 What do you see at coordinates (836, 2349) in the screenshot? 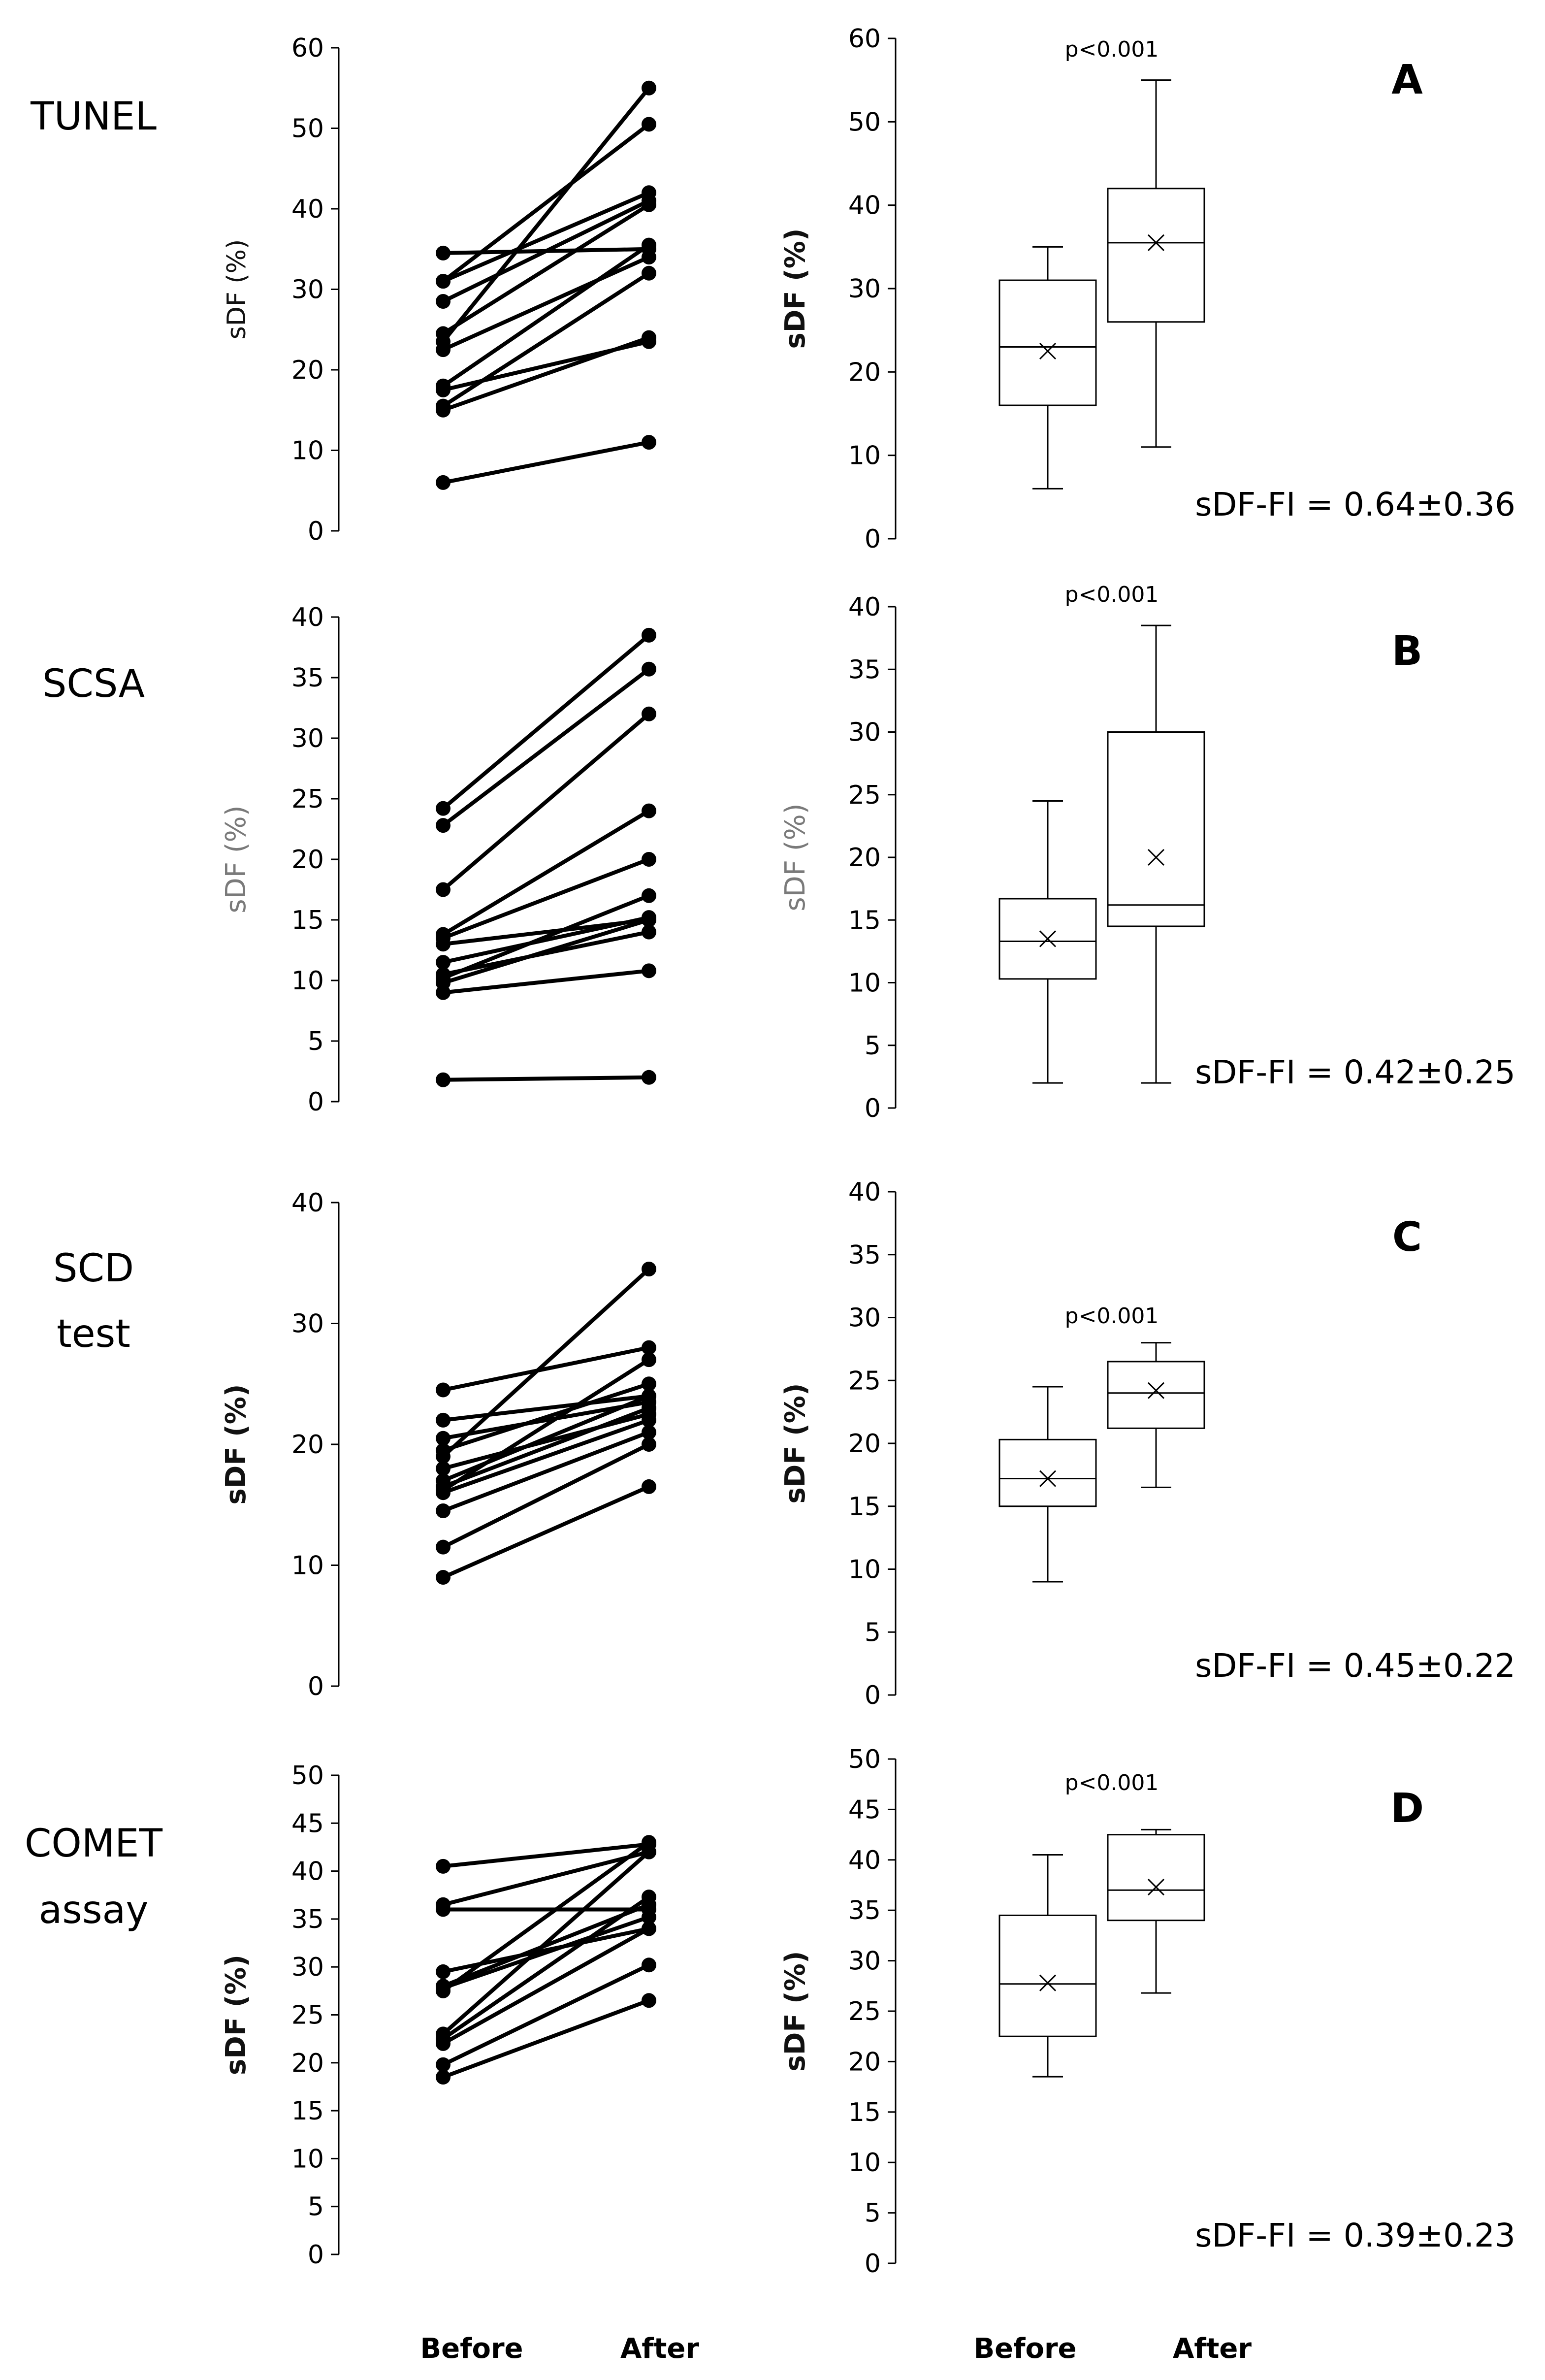
I see `x-axis-labels: Before After Before After` at bounding box center [836, 2349].